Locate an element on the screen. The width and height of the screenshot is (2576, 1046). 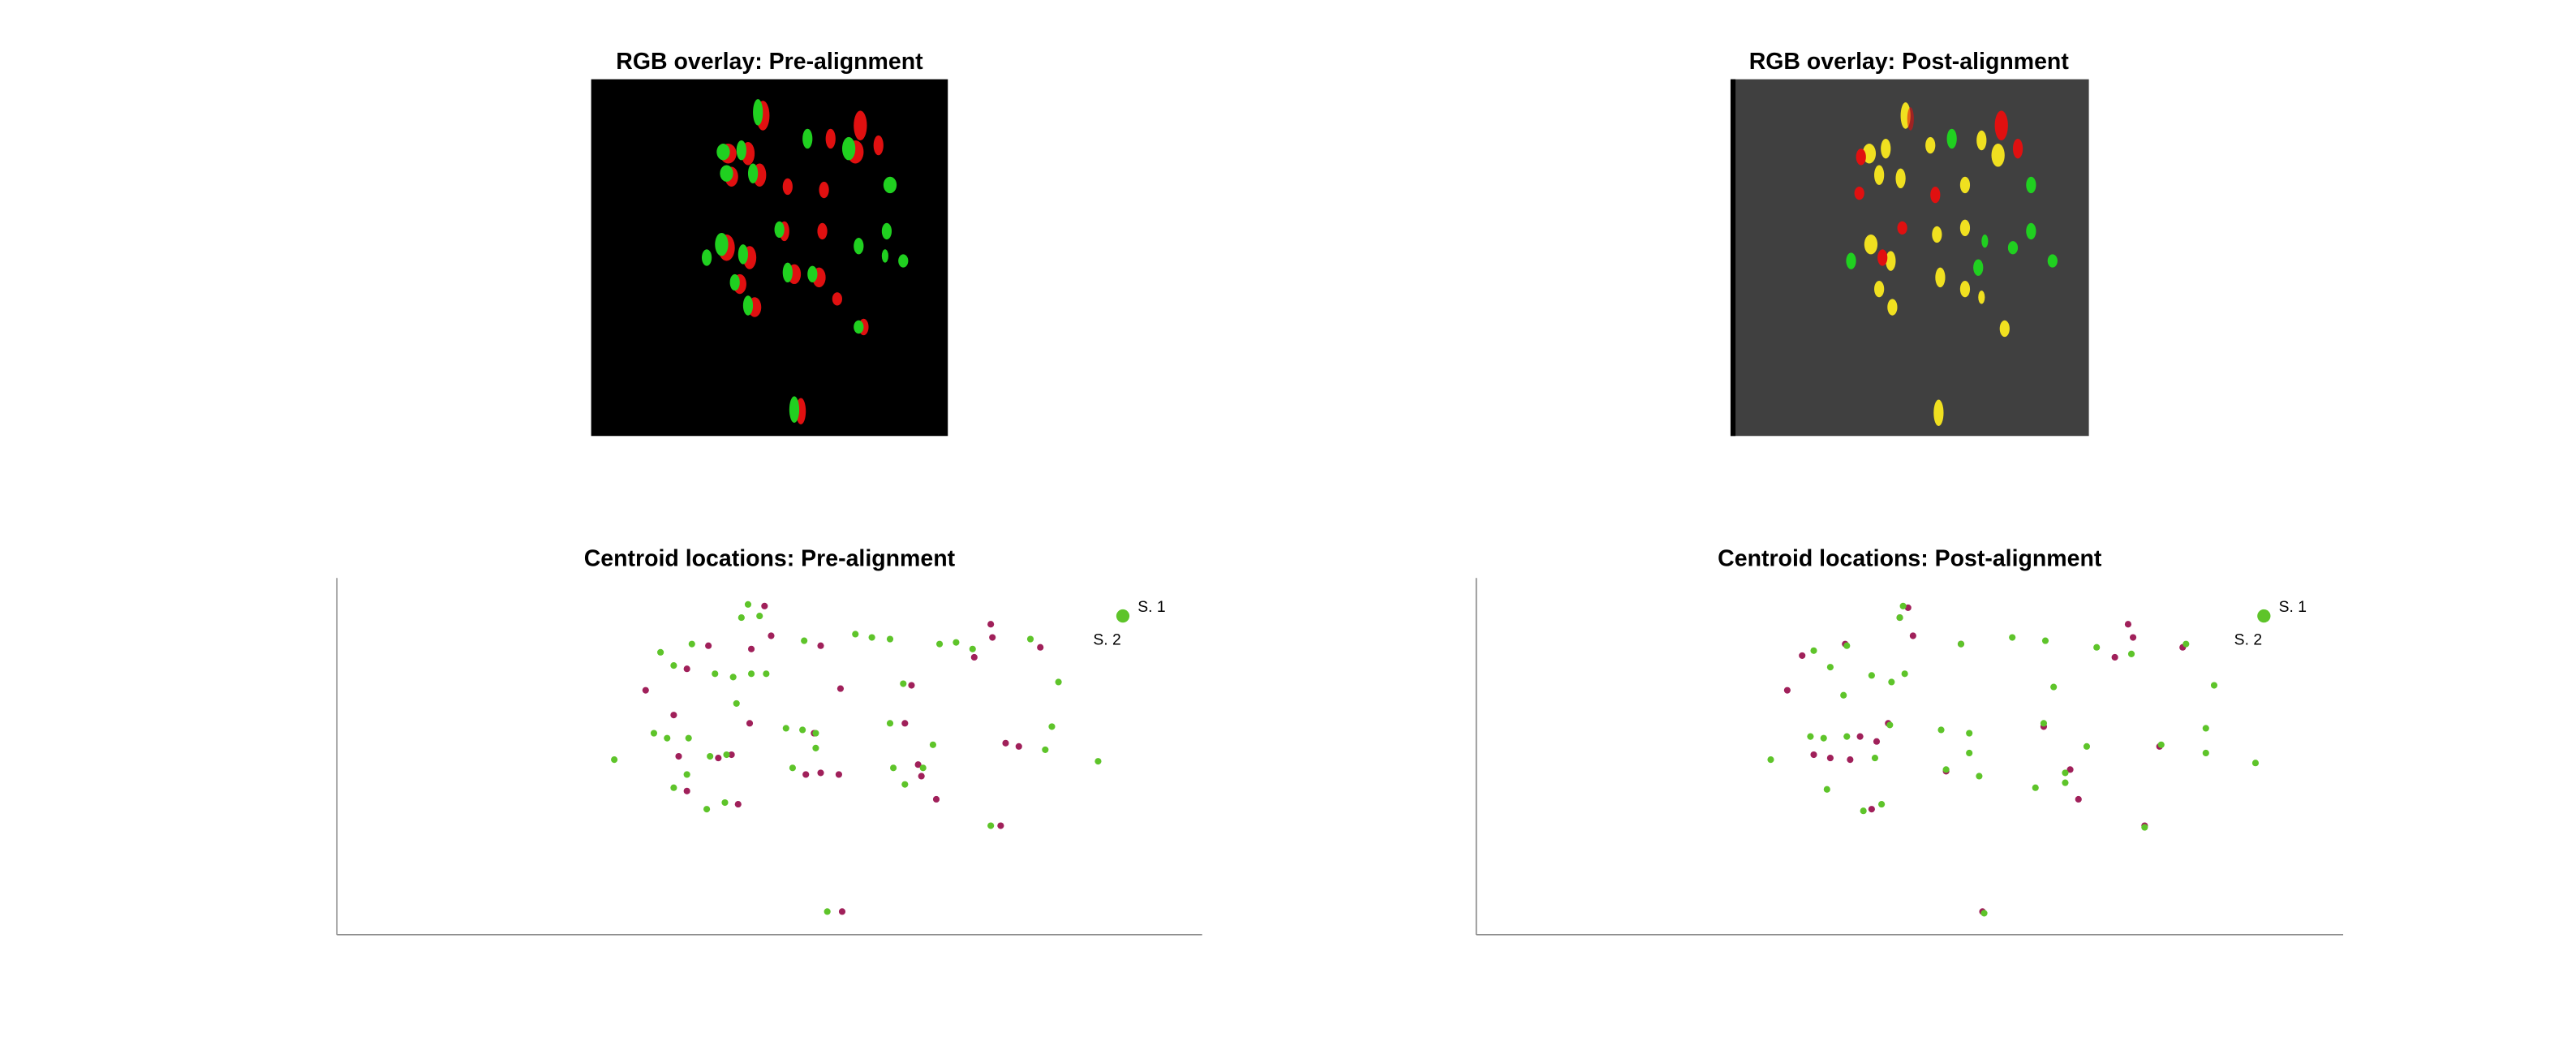
image-background is located at coordinates (769, 258).